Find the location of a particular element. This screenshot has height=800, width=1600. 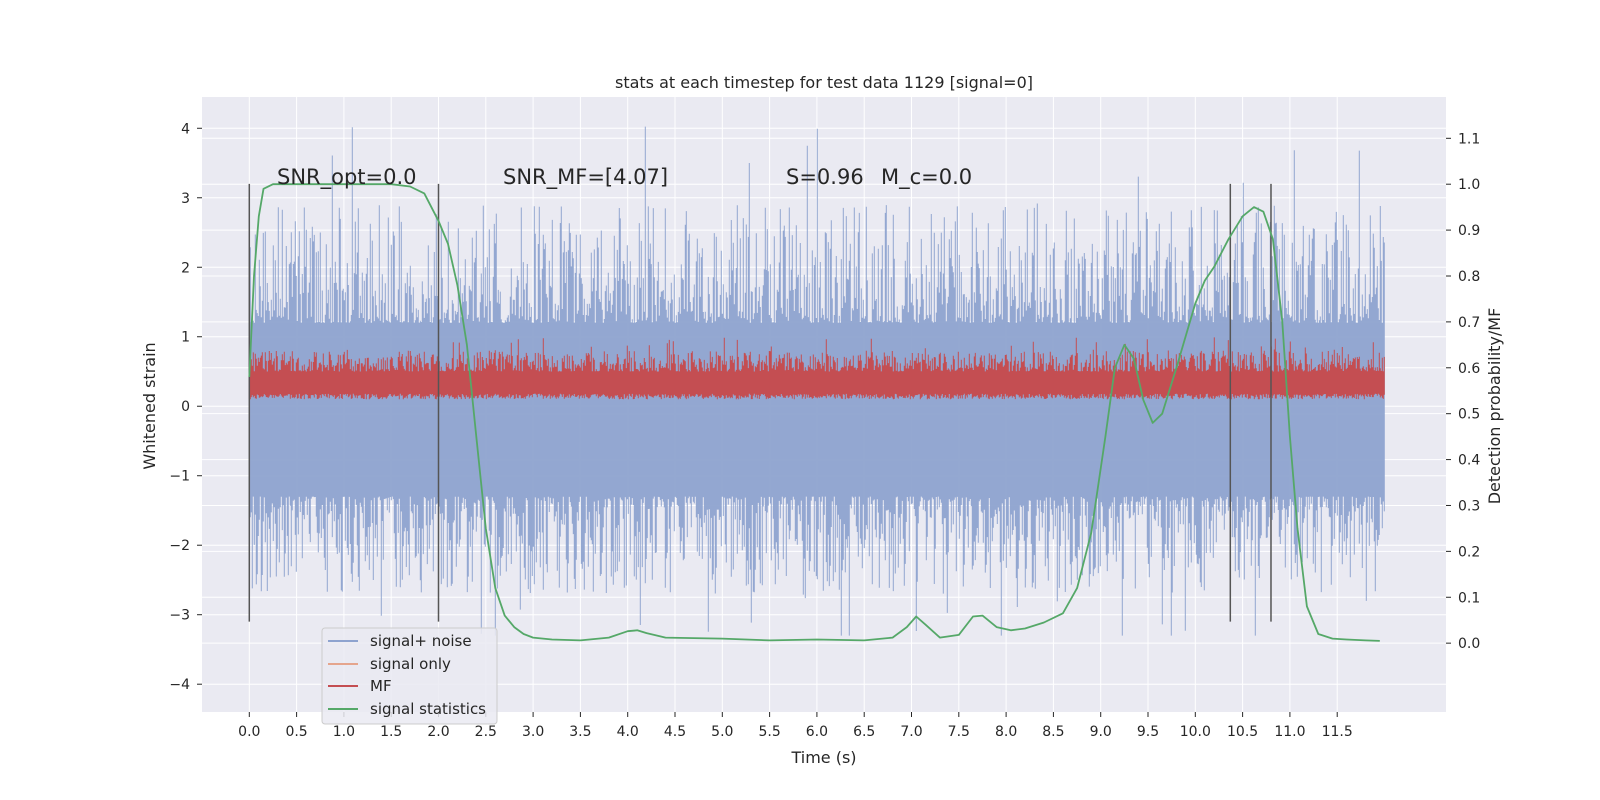

x-tick-label: 6.5 is located at coordinates (864, 732).